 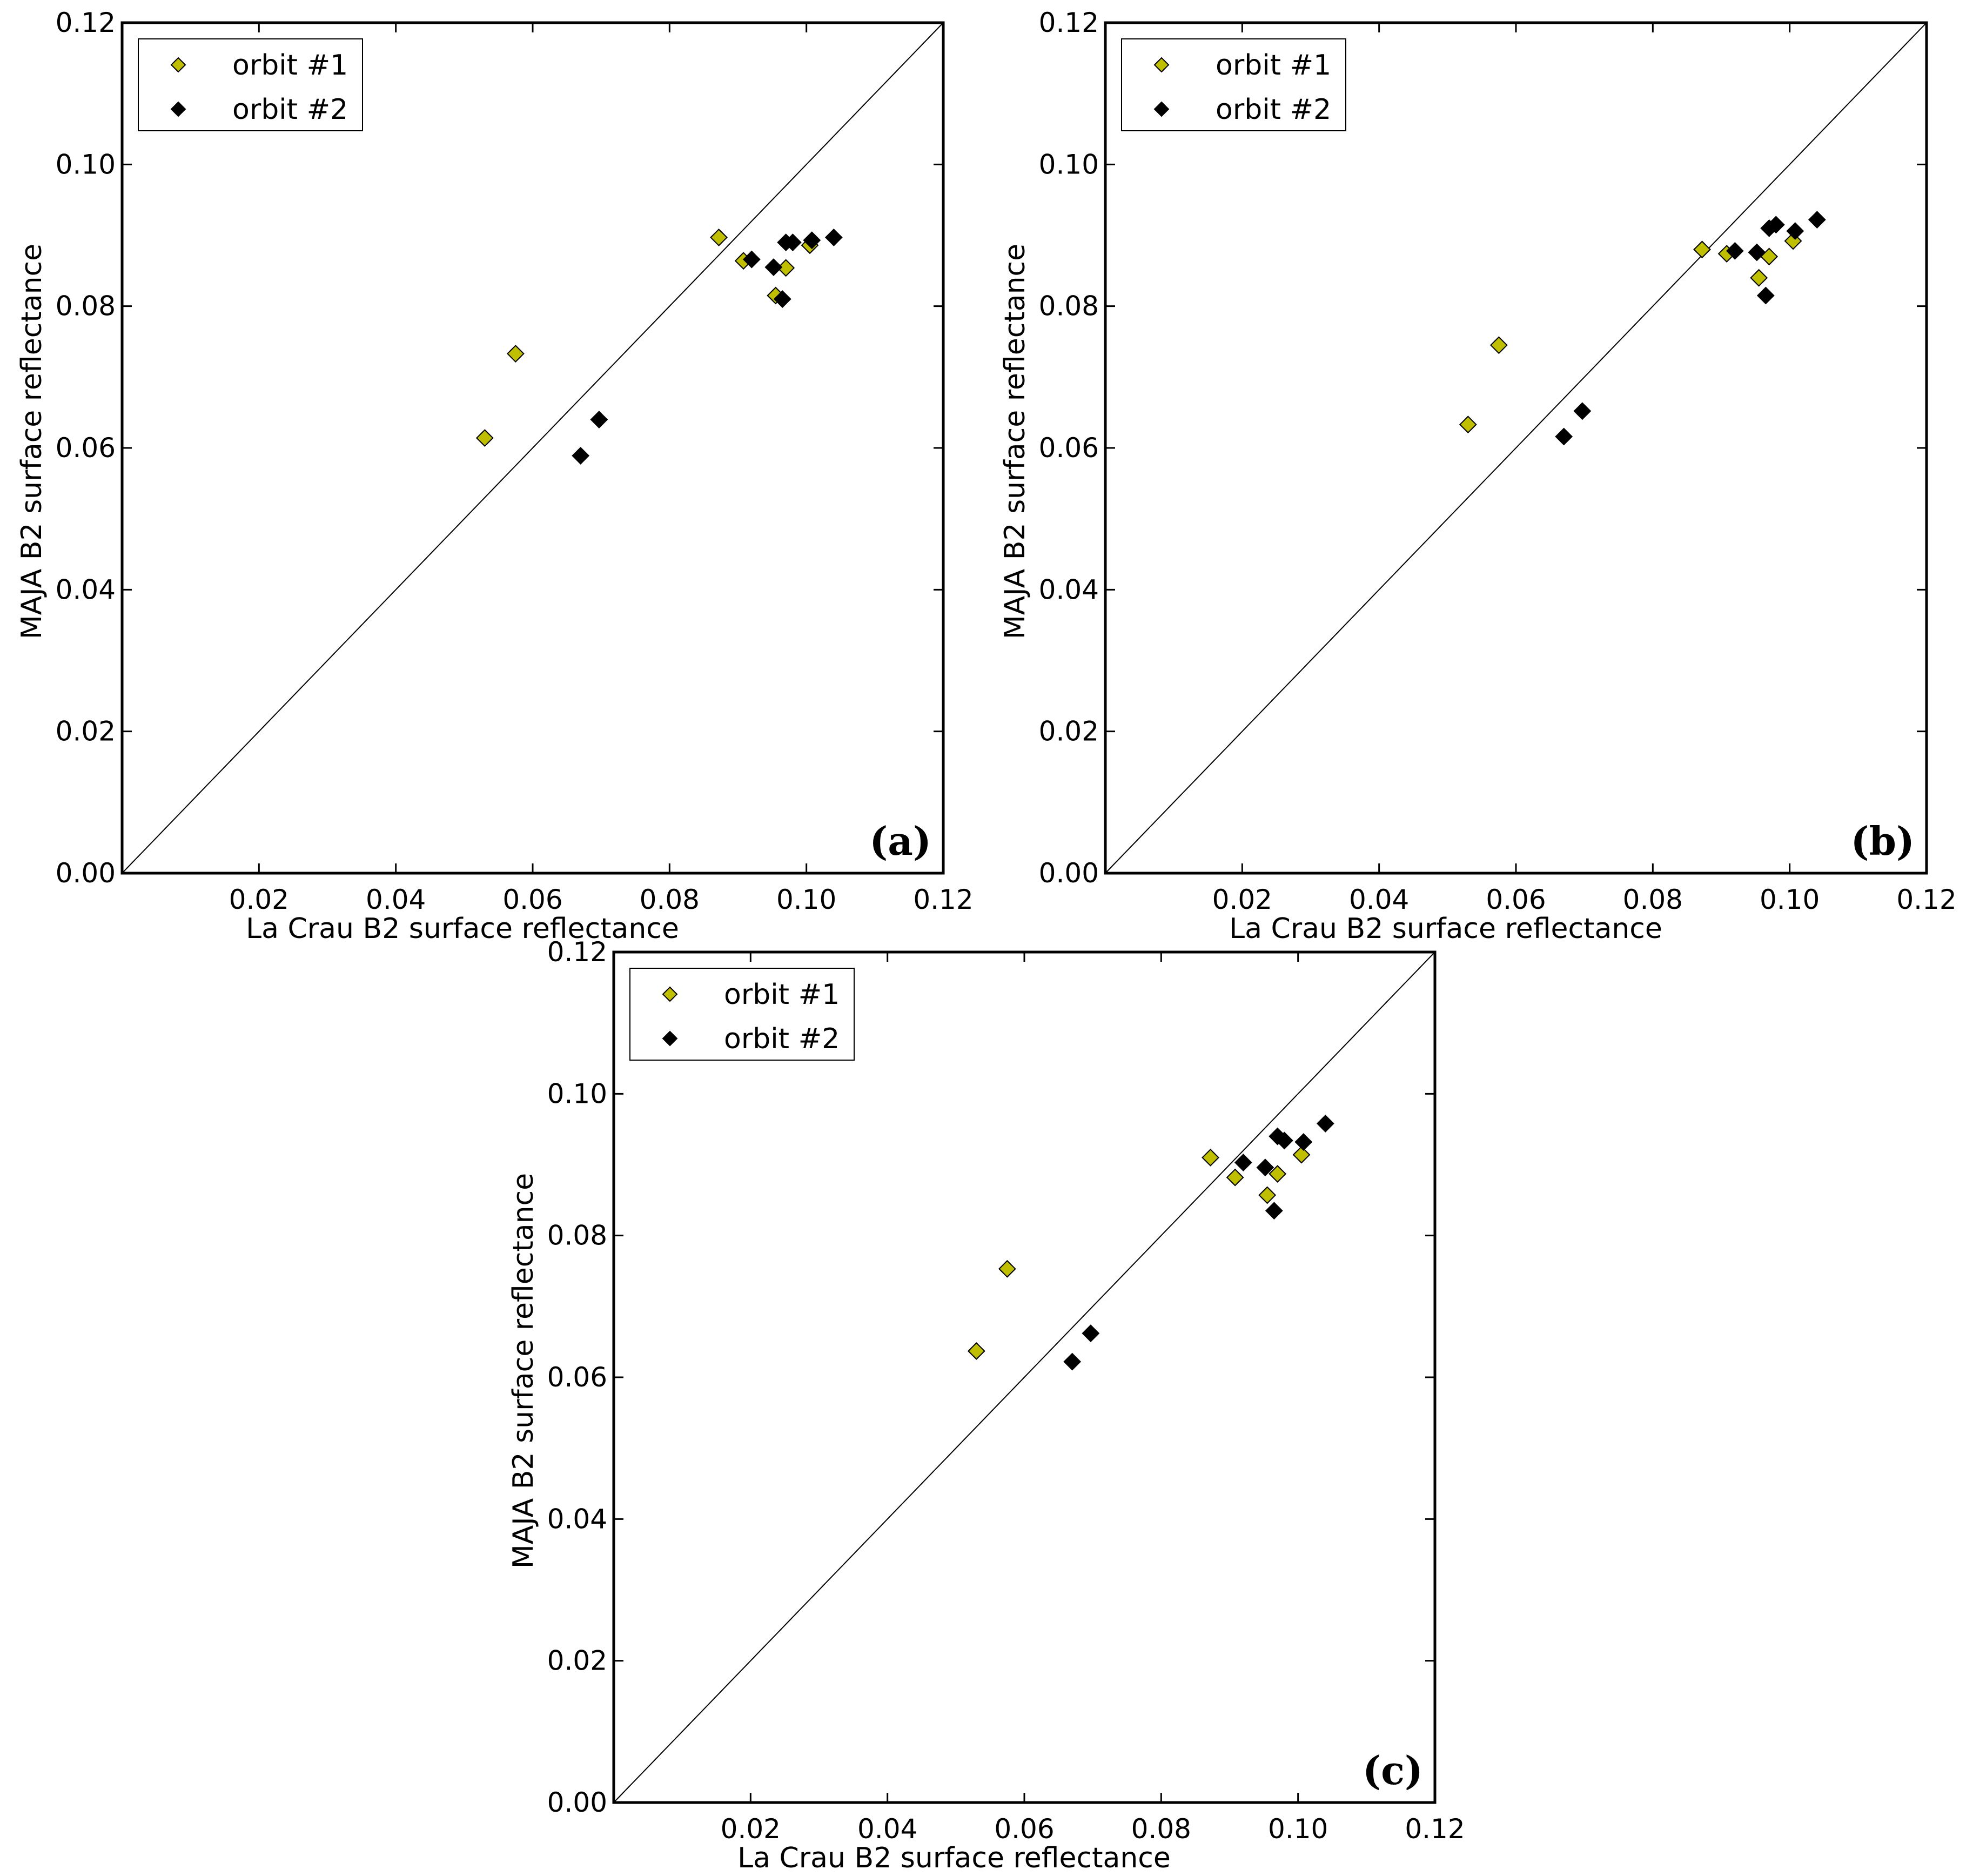 I want to click on panel-label: (a), so click(x=900, y=841).